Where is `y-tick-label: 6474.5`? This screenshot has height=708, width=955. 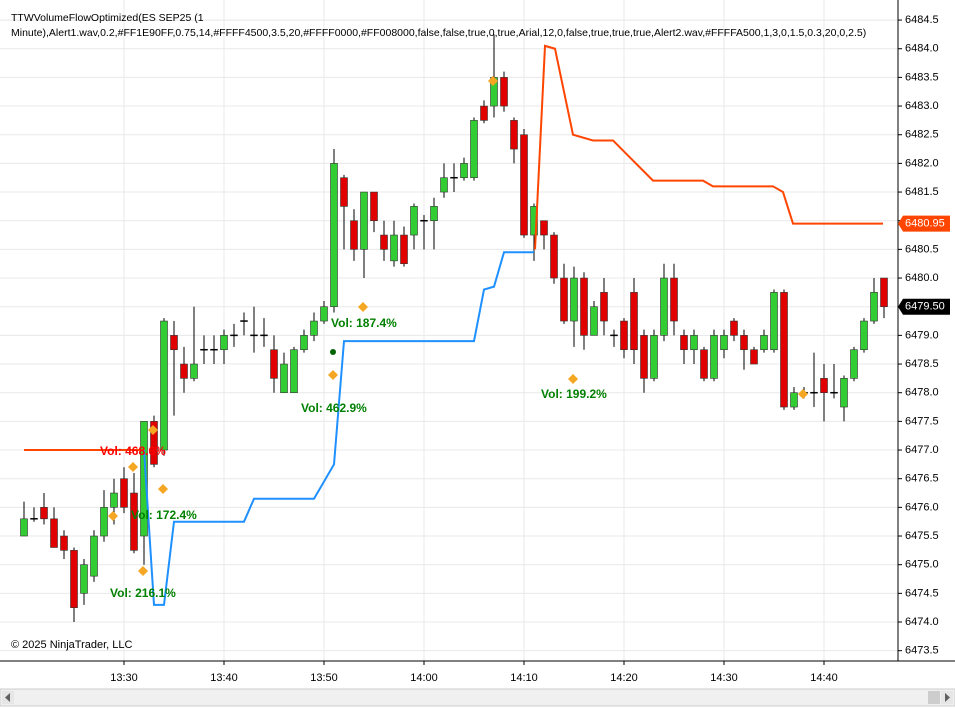
y-tick-label: 6474.5 is located at coordinates (922, 593).